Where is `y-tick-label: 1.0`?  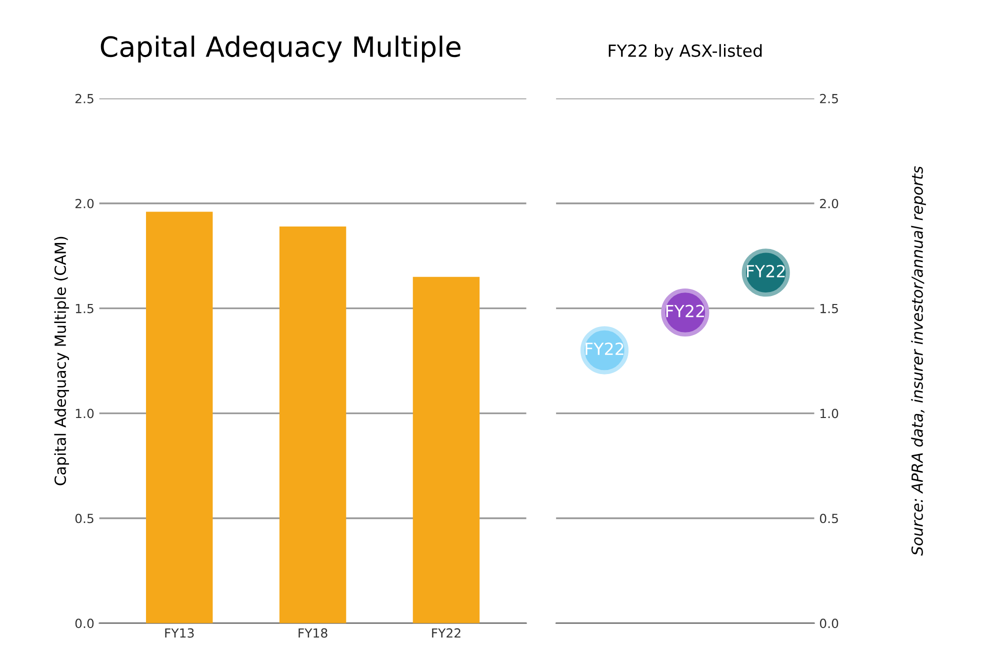 y-tick-label: 1.0 is located at coordinates (85, 413).